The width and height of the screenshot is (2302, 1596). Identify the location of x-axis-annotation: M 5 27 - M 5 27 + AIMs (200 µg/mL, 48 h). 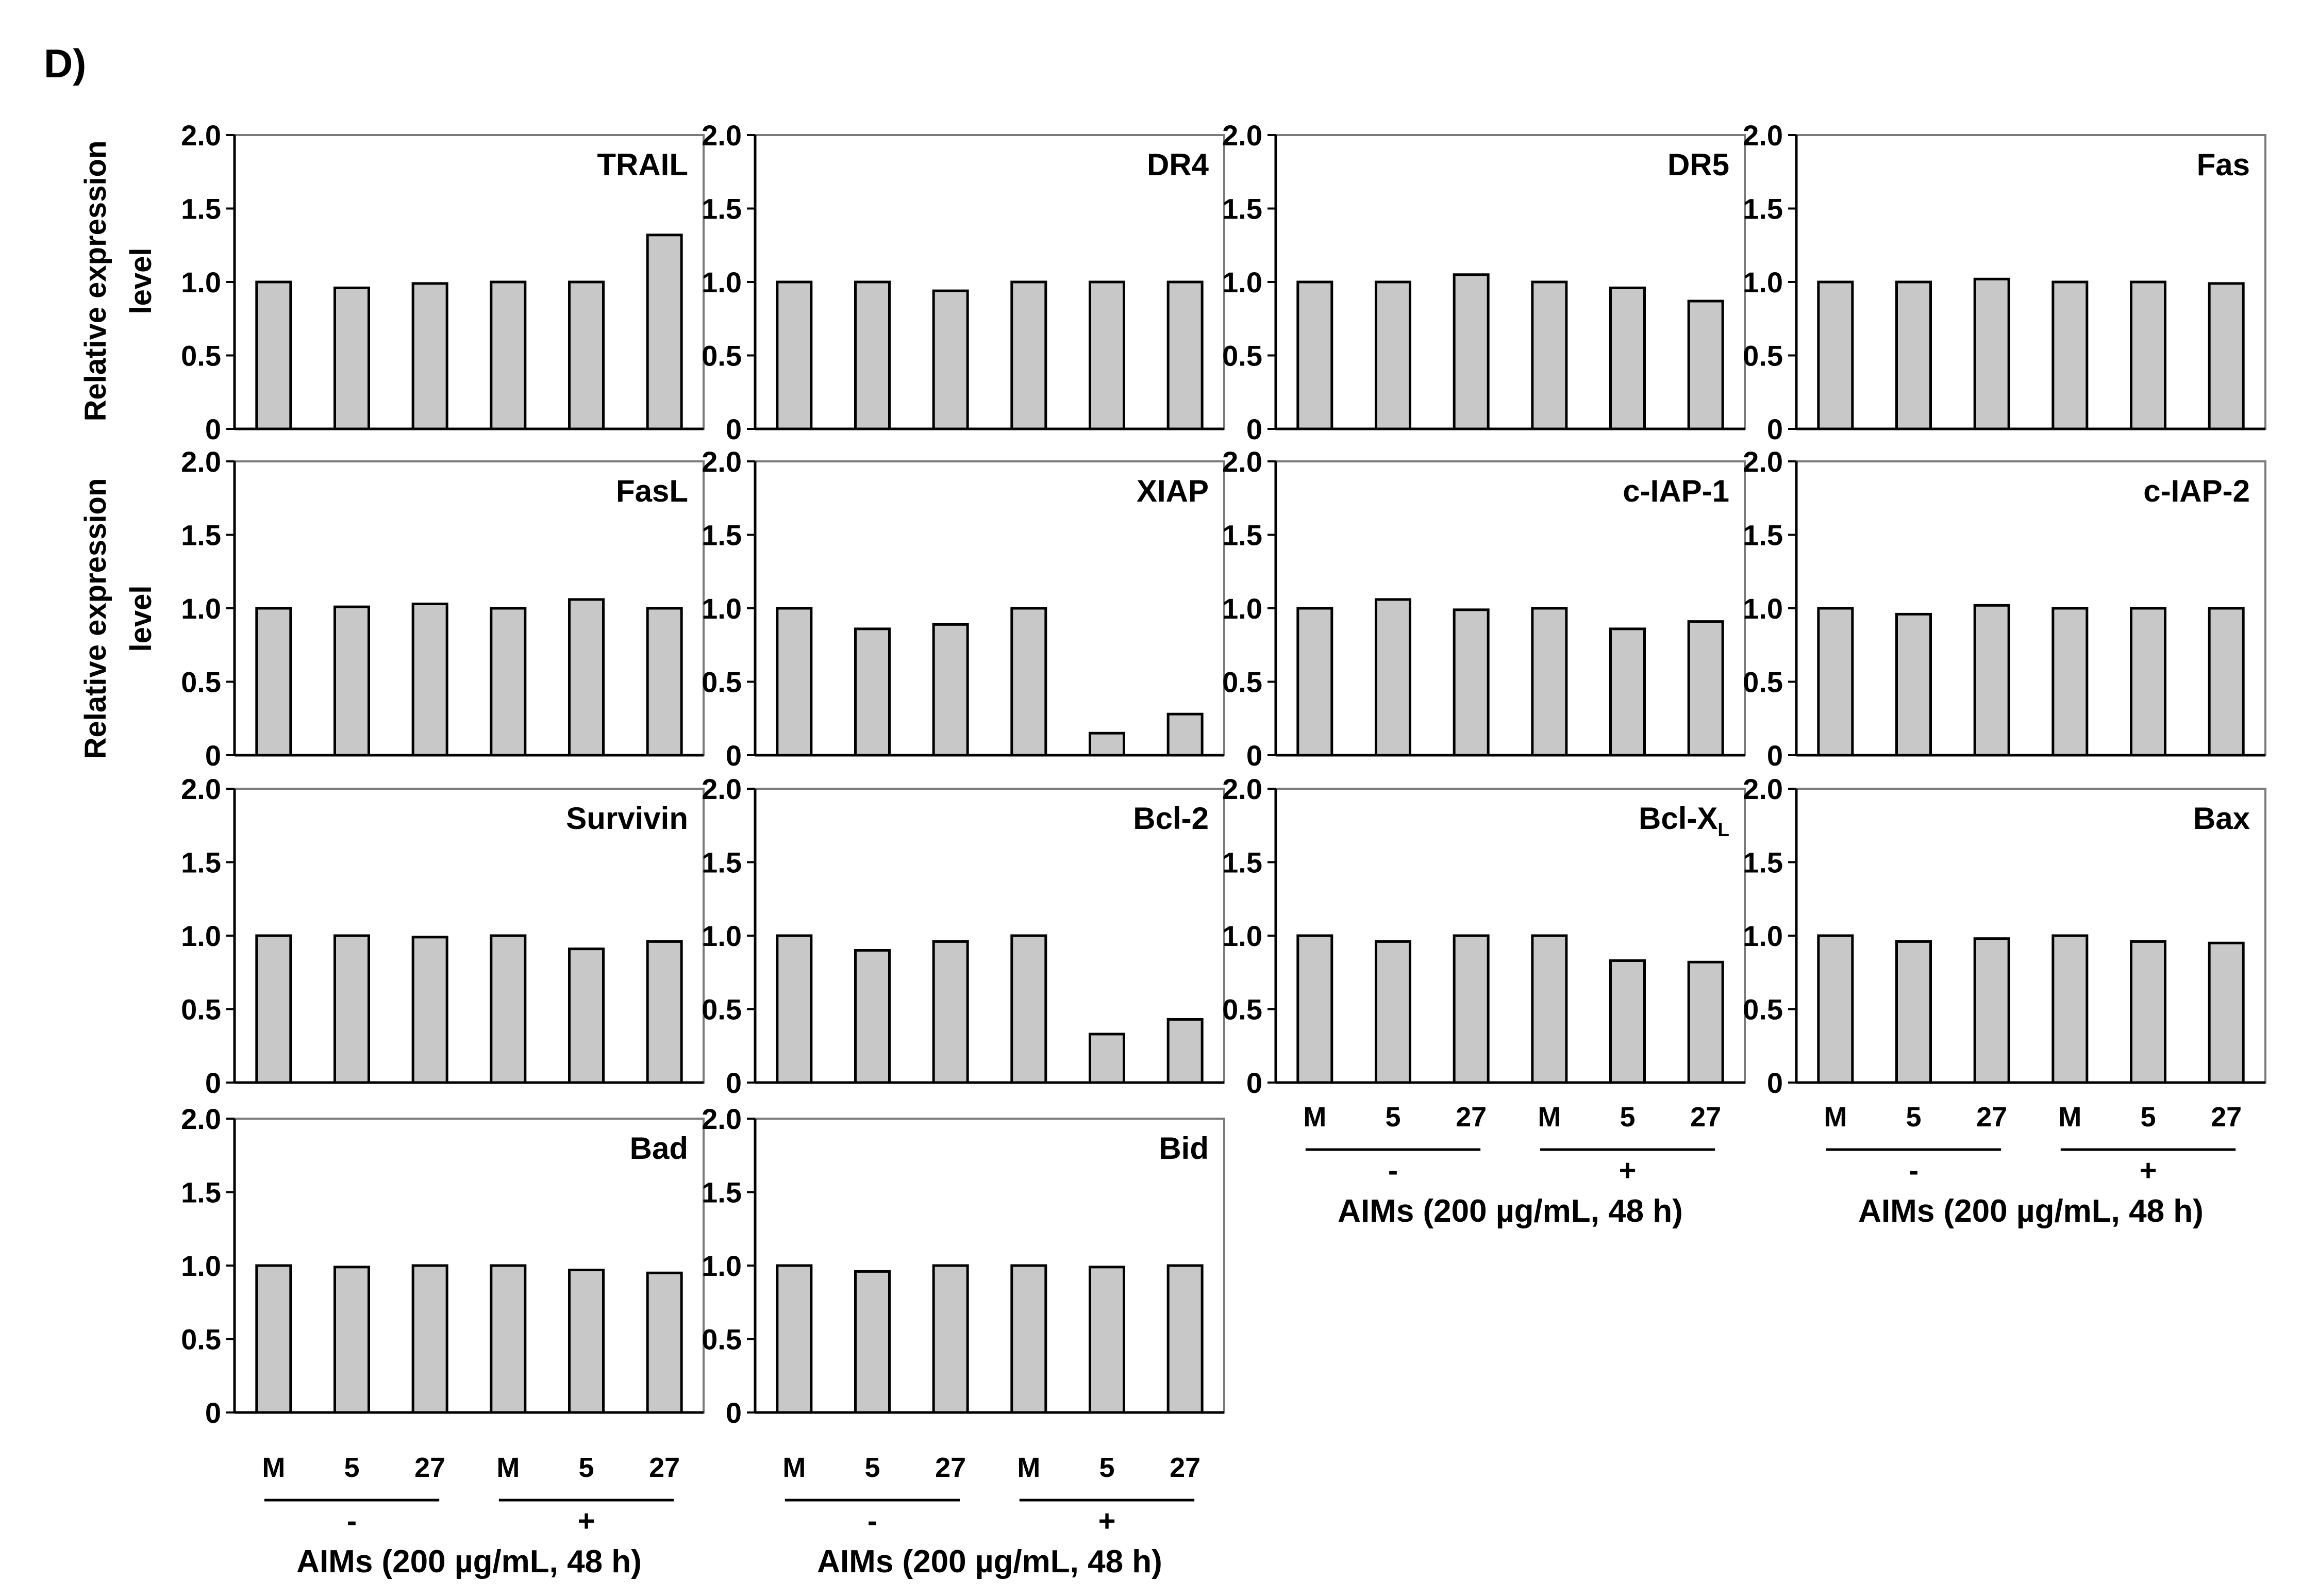
(471, 1516).